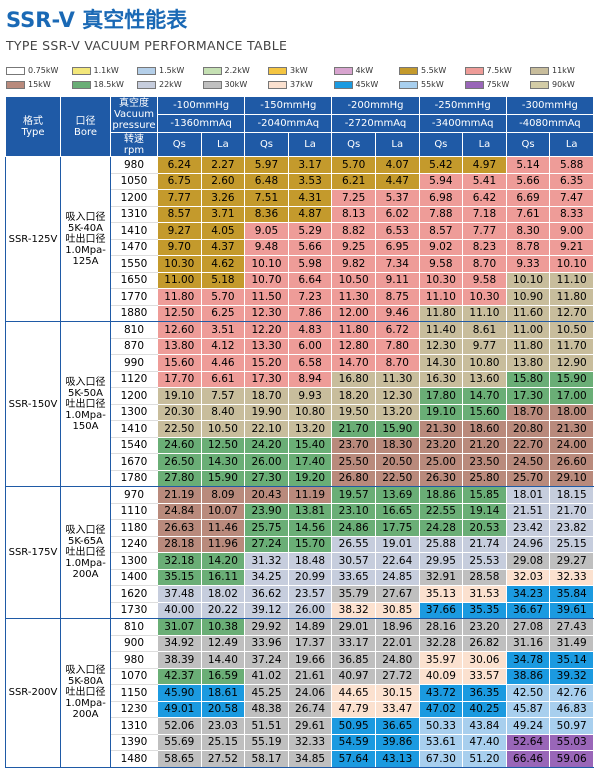  Describe the element at coordinates (134, 103) in the screenshot. I see `vacuum-cn: 真空度` at that location.